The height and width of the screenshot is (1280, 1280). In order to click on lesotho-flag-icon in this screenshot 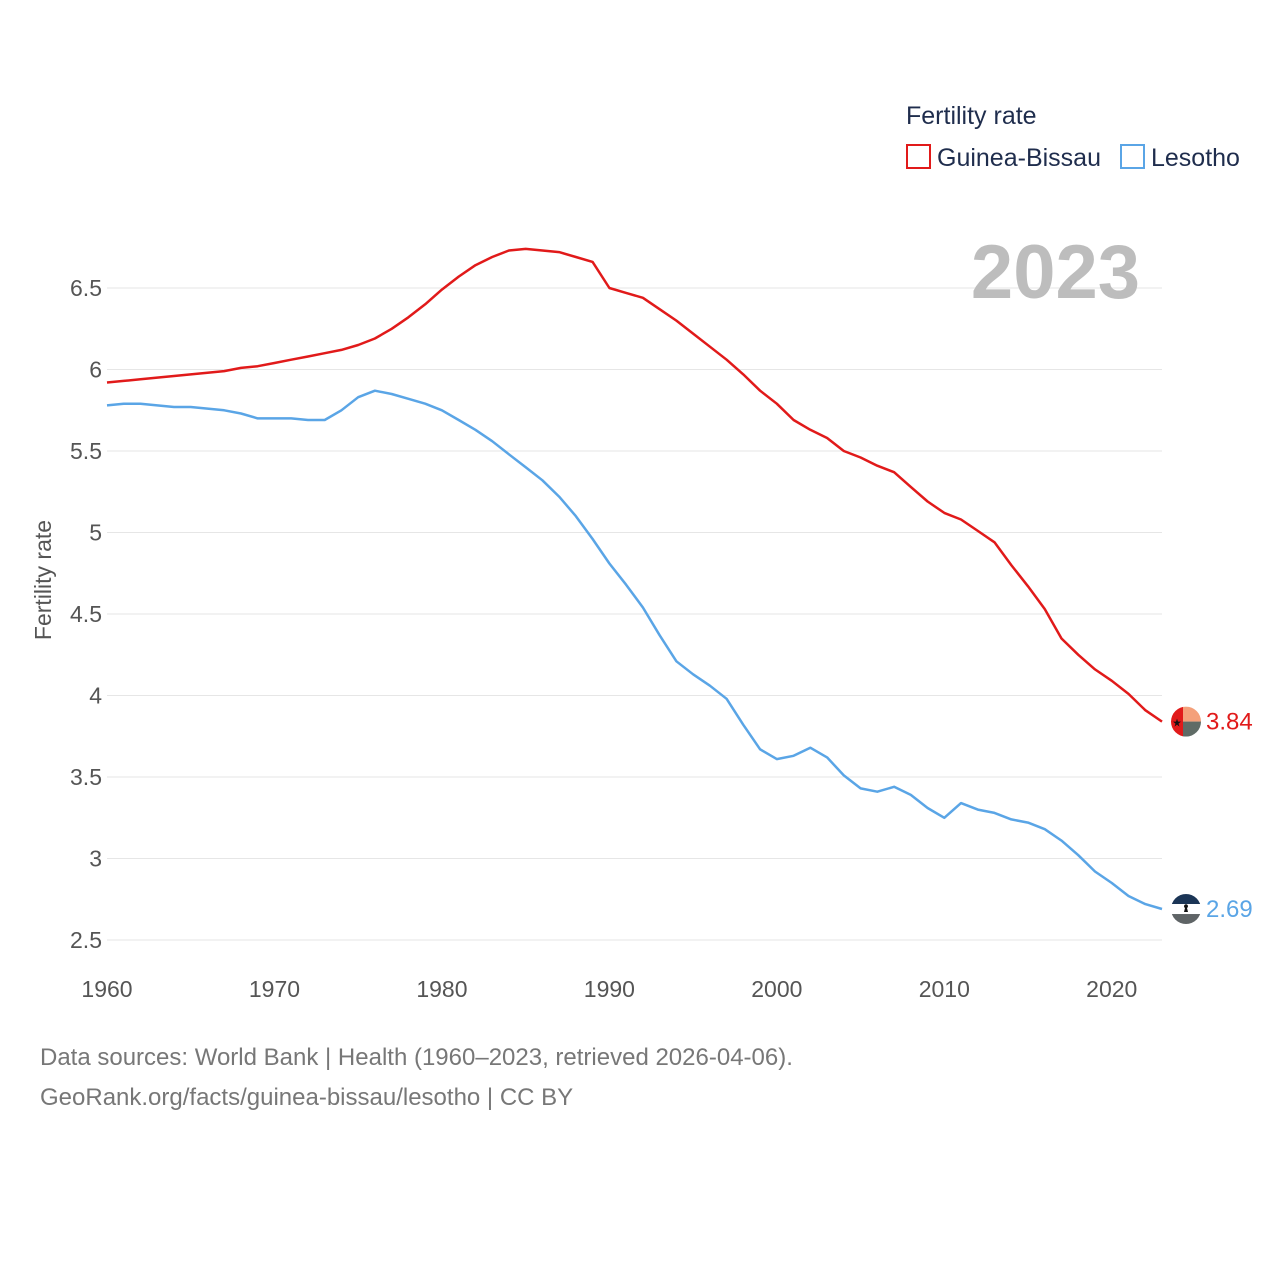, I will do `click(1186, 909)`.